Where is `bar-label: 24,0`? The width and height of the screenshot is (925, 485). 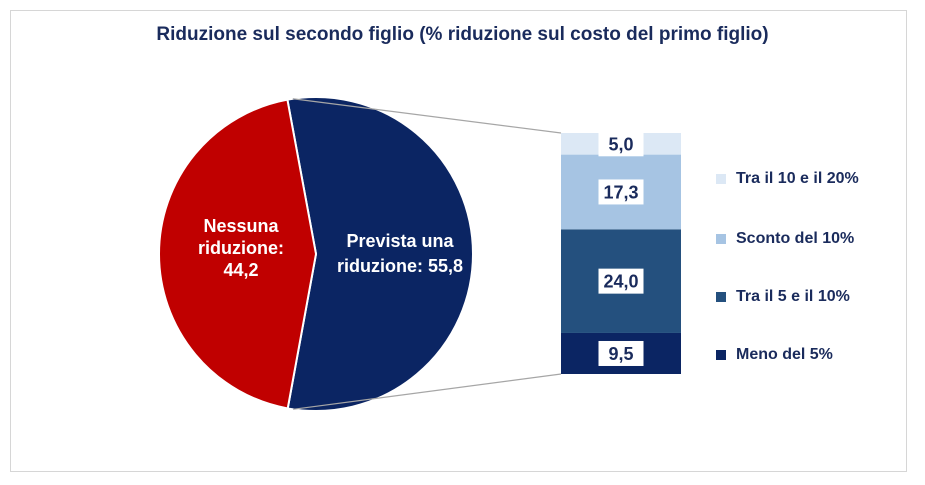 bar-label: 24,0 is located at coordinates (620, 282).